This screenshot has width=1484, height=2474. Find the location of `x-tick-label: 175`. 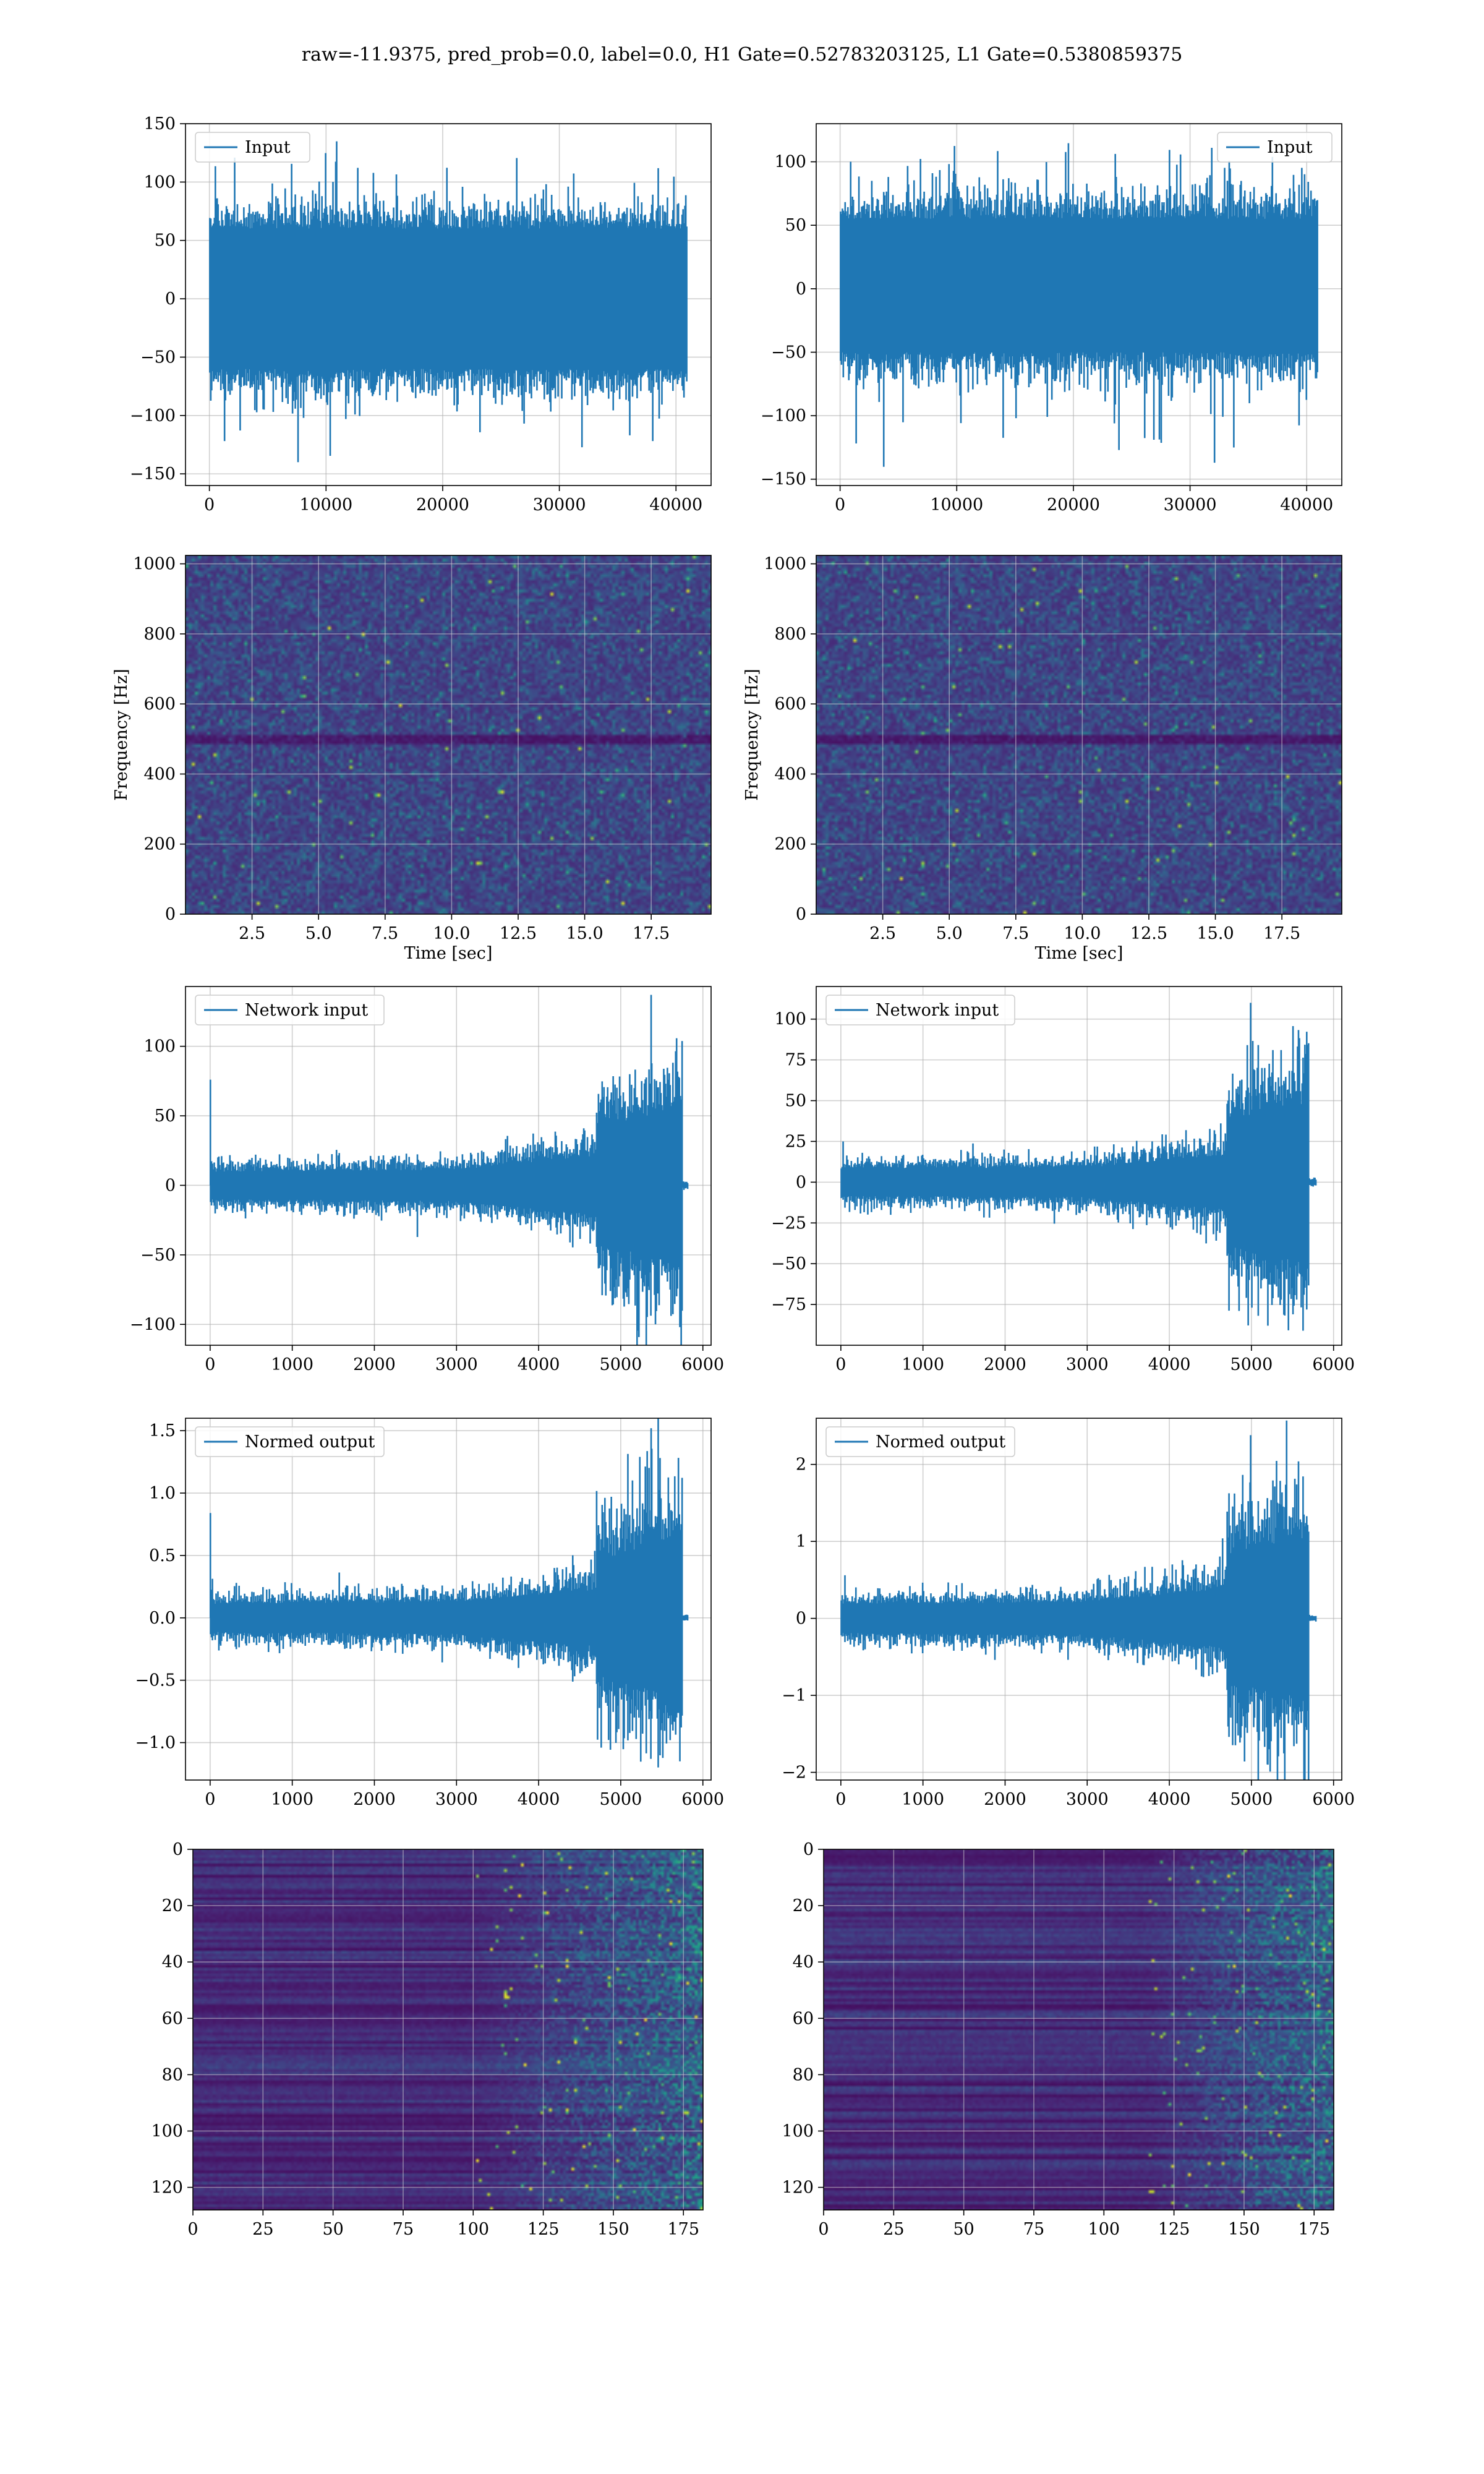

x-tick-label: 175 is located at coordinates (1314, 2229).